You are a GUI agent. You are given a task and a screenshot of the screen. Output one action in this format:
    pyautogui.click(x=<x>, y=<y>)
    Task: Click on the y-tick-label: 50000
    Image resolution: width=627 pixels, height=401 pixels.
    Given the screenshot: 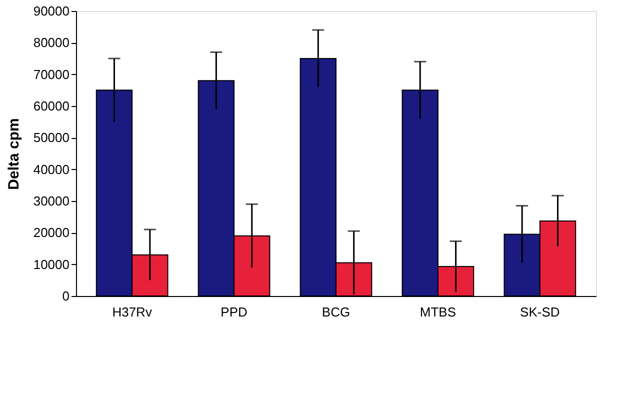 What is the action you would take?
    pyautogui.click(x=51, y=138)
    